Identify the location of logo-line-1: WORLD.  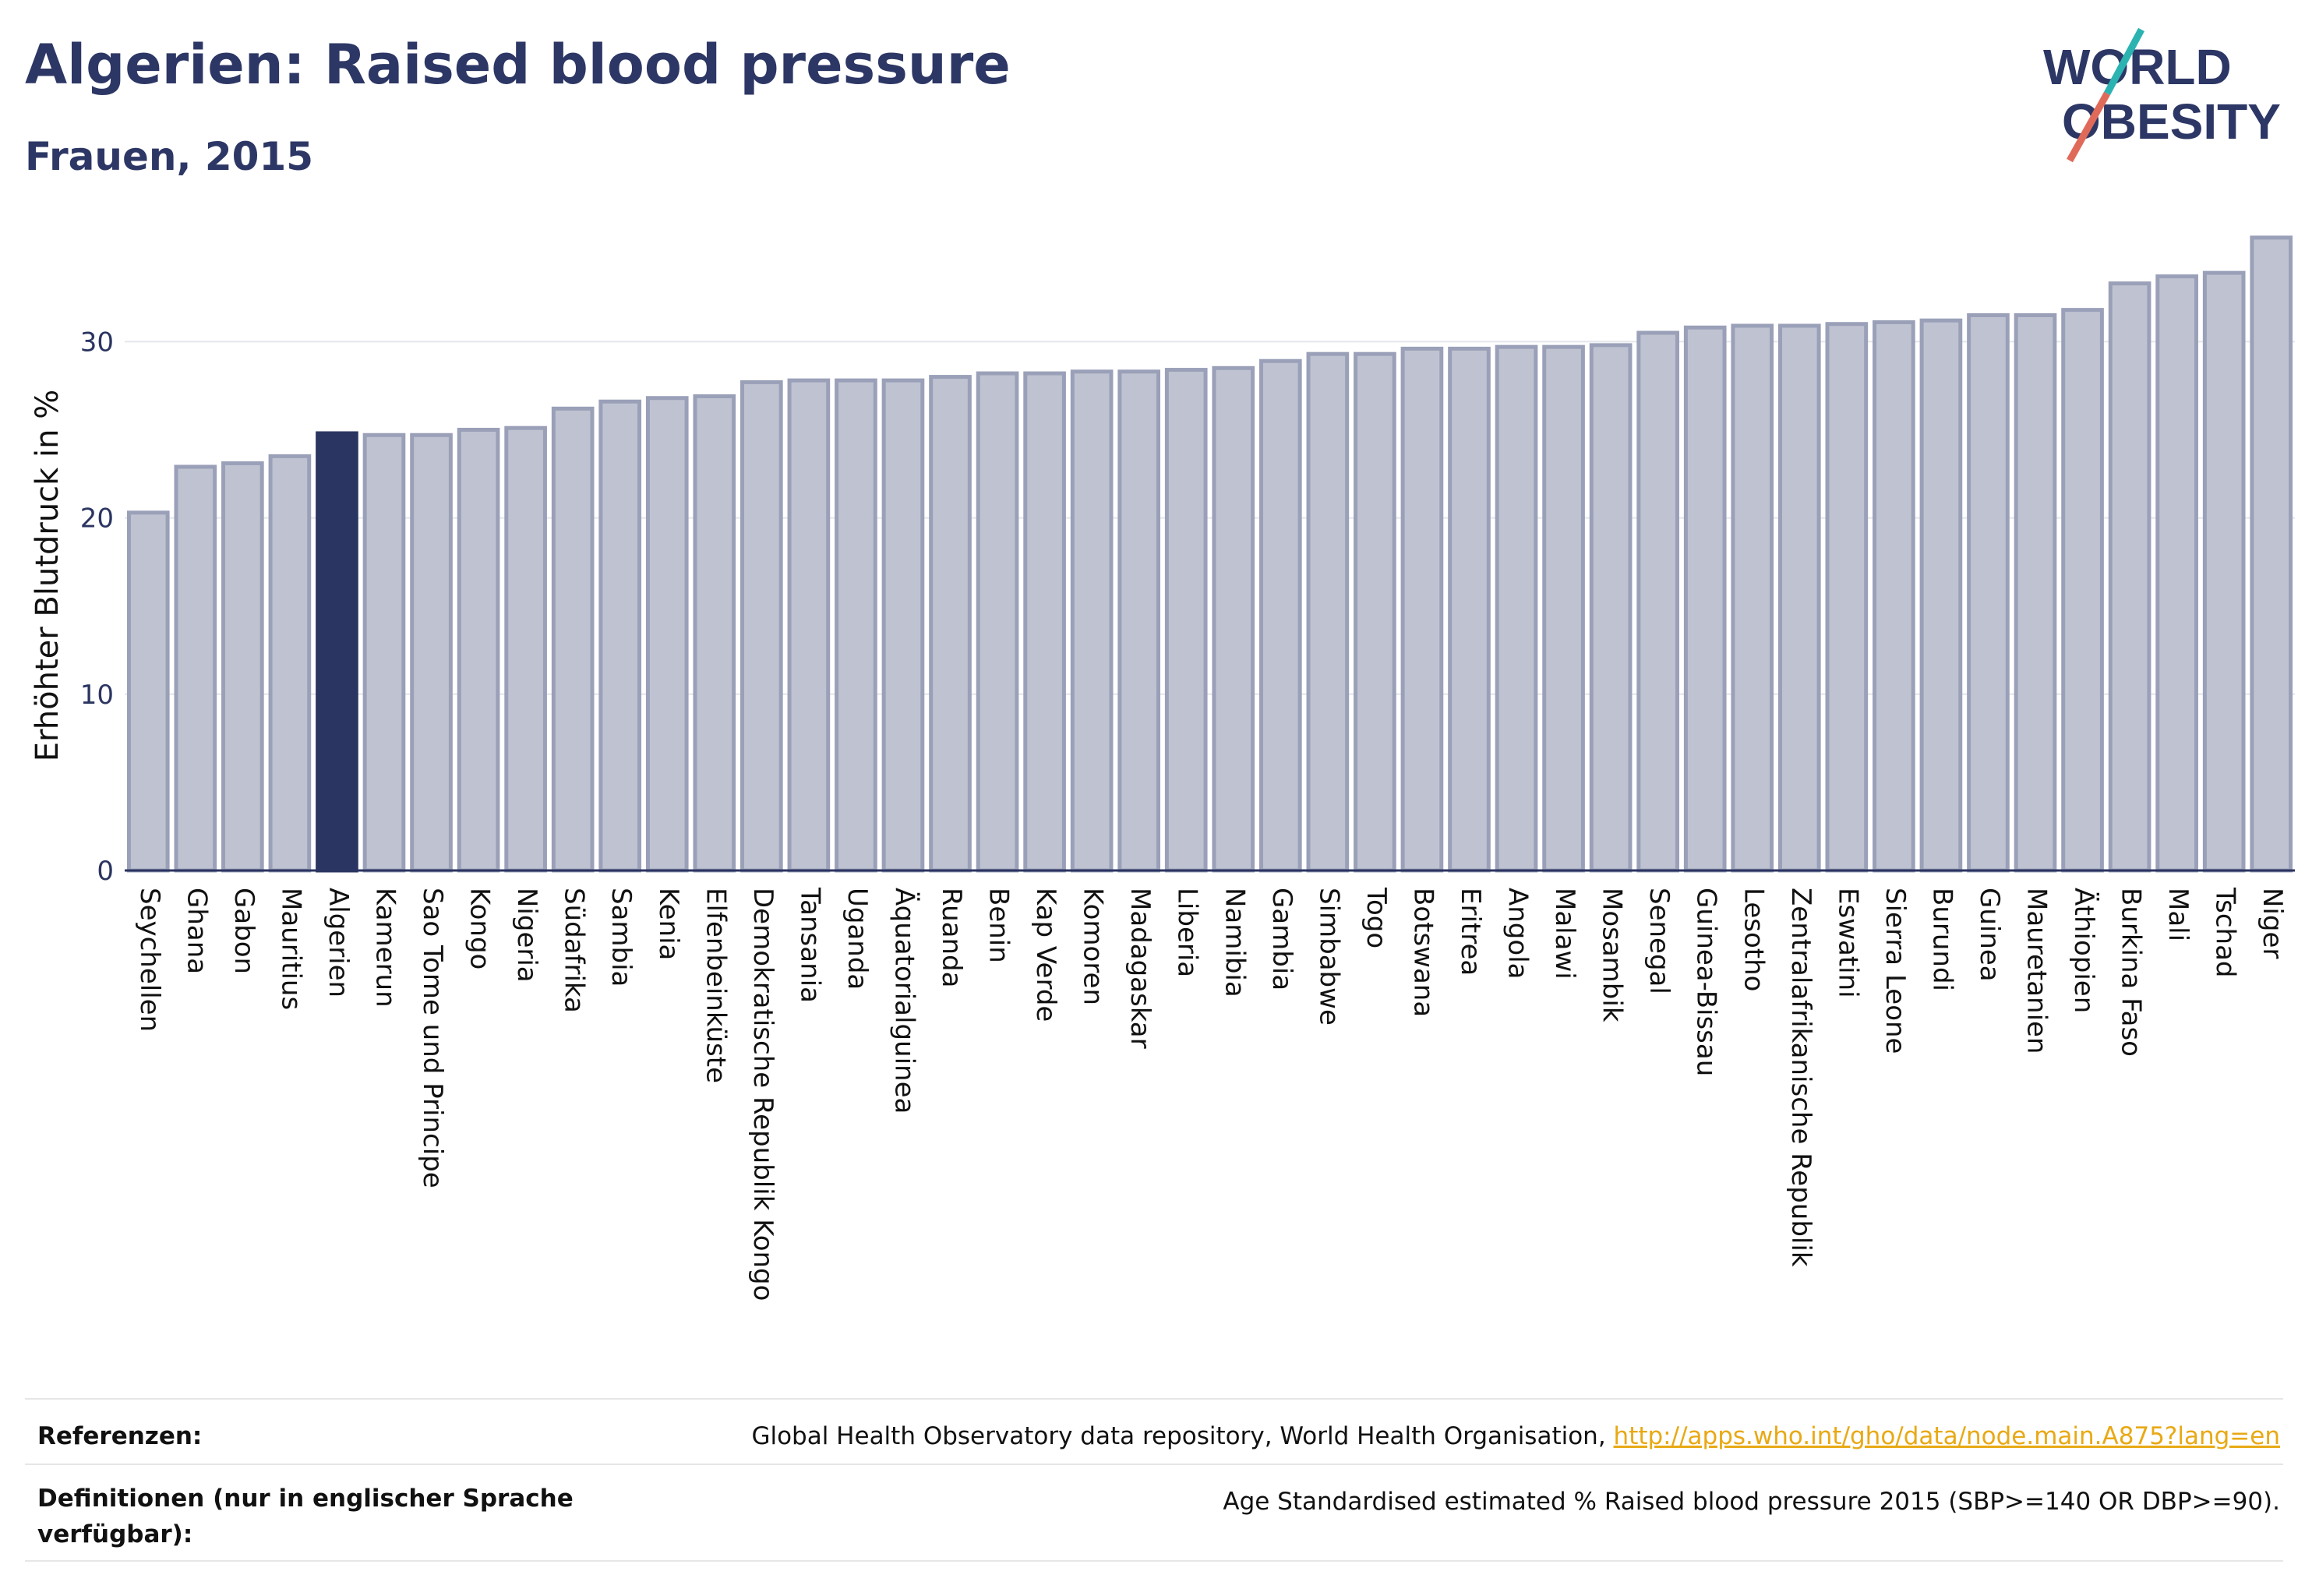
(2137, 67).